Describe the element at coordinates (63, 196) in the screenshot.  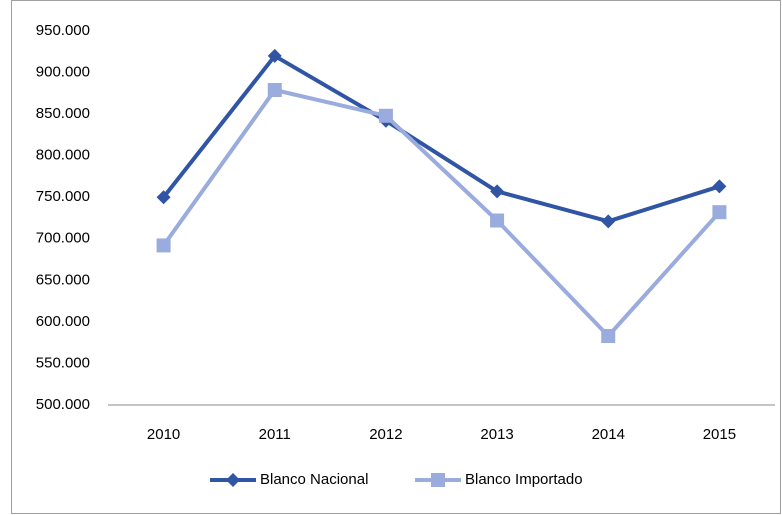
I see `y-tick-label: 750.000` at that location.